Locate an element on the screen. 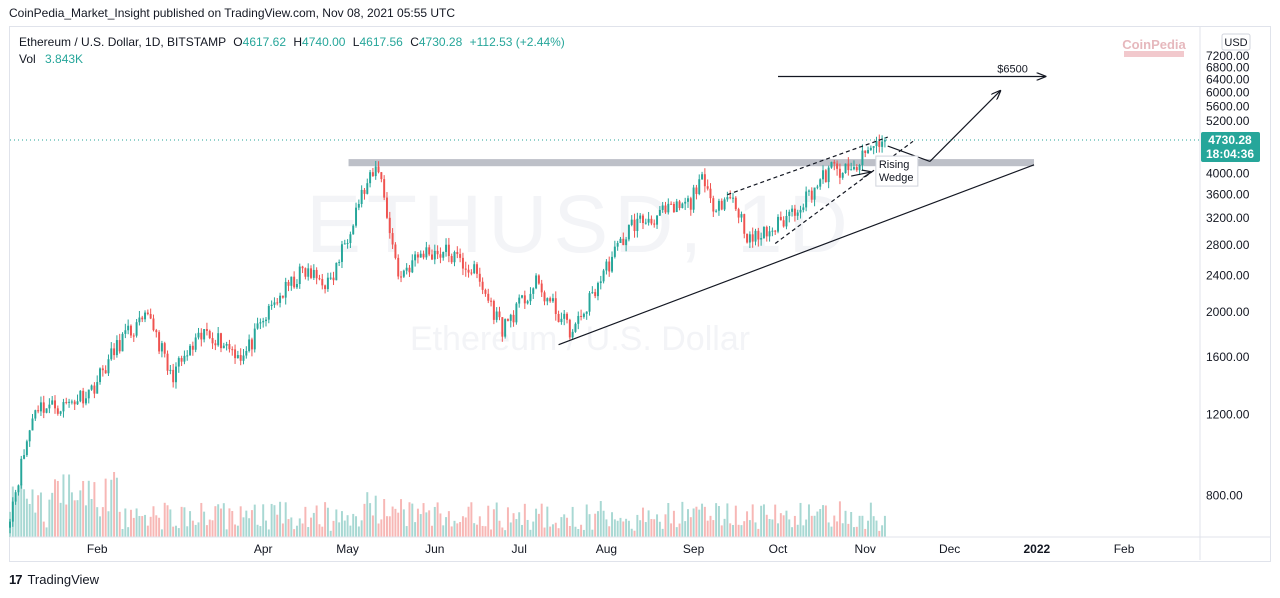  support-trendline is located at coordinates (796, 255).